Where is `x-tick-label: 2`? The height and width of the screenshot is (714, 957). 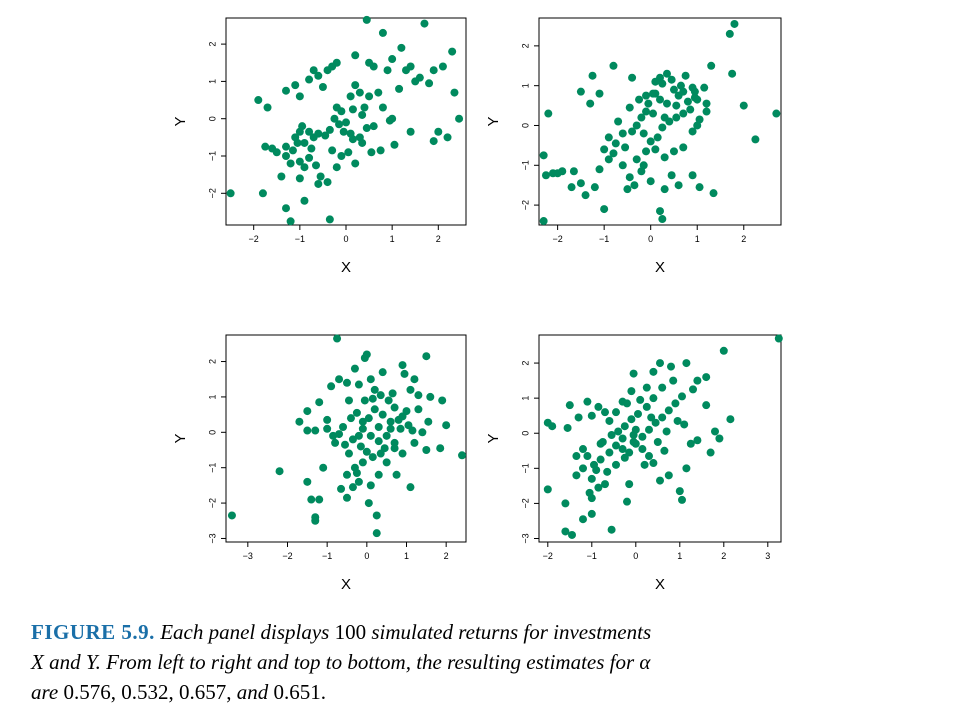 x-tick-label: 2 is located at coordinates (723, 556).